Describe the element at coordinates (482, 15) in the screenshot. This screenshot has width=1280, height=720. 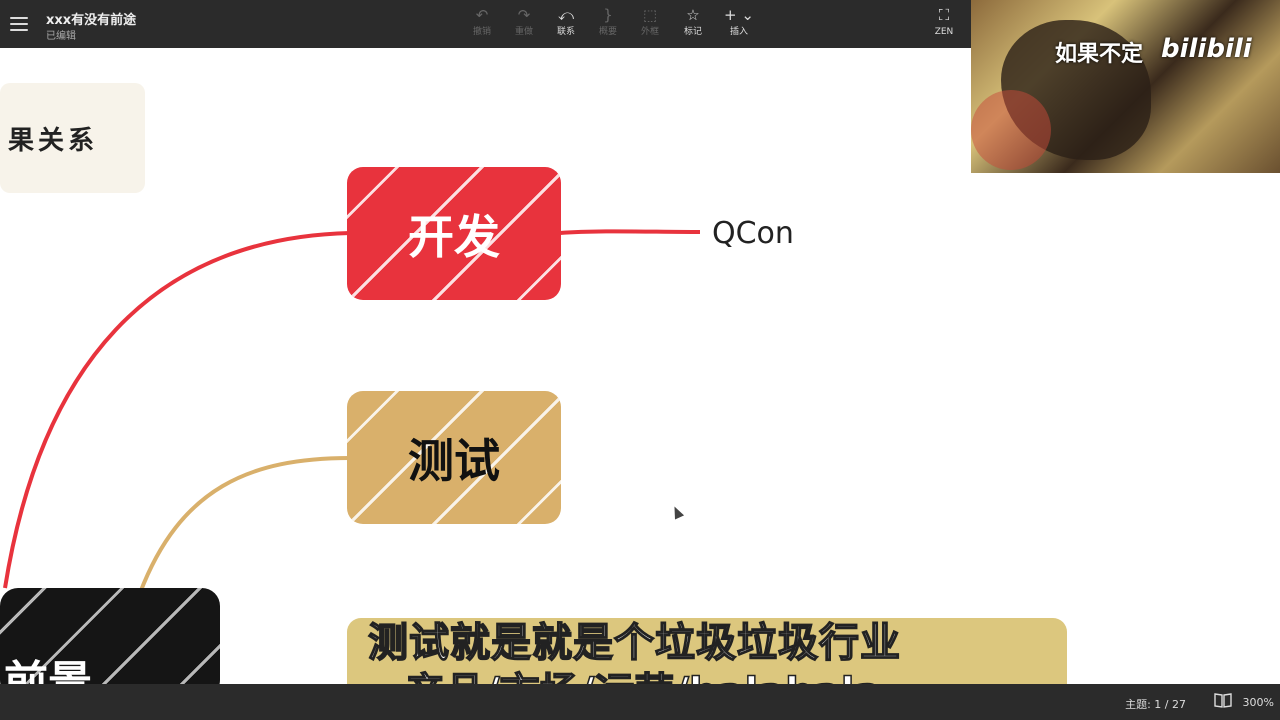
I see `undo-icon: ↶` at that location.